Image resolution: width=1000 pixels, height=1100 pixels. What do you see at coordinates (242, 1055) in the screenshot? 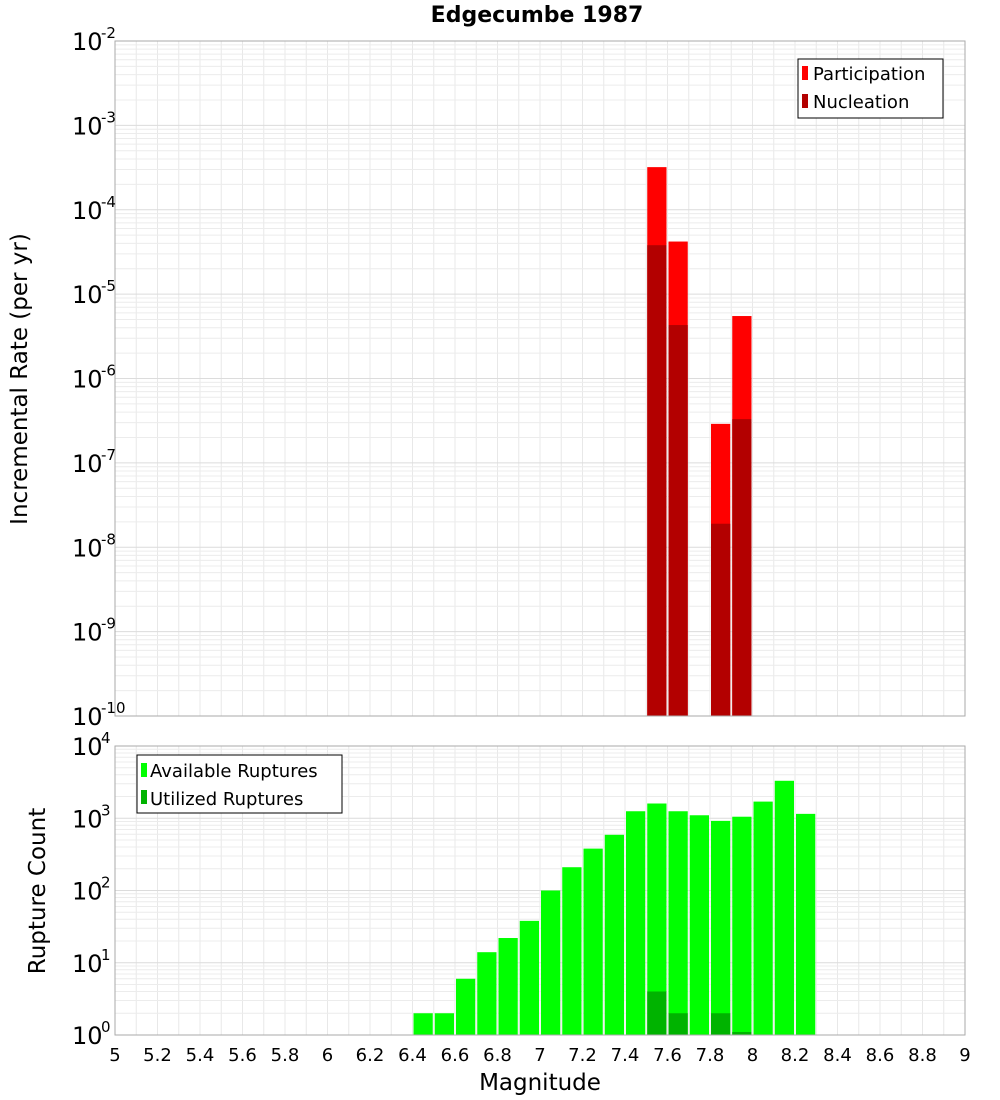
I see `x-tick-label: 5.6` at bounding box center [242, 1055].